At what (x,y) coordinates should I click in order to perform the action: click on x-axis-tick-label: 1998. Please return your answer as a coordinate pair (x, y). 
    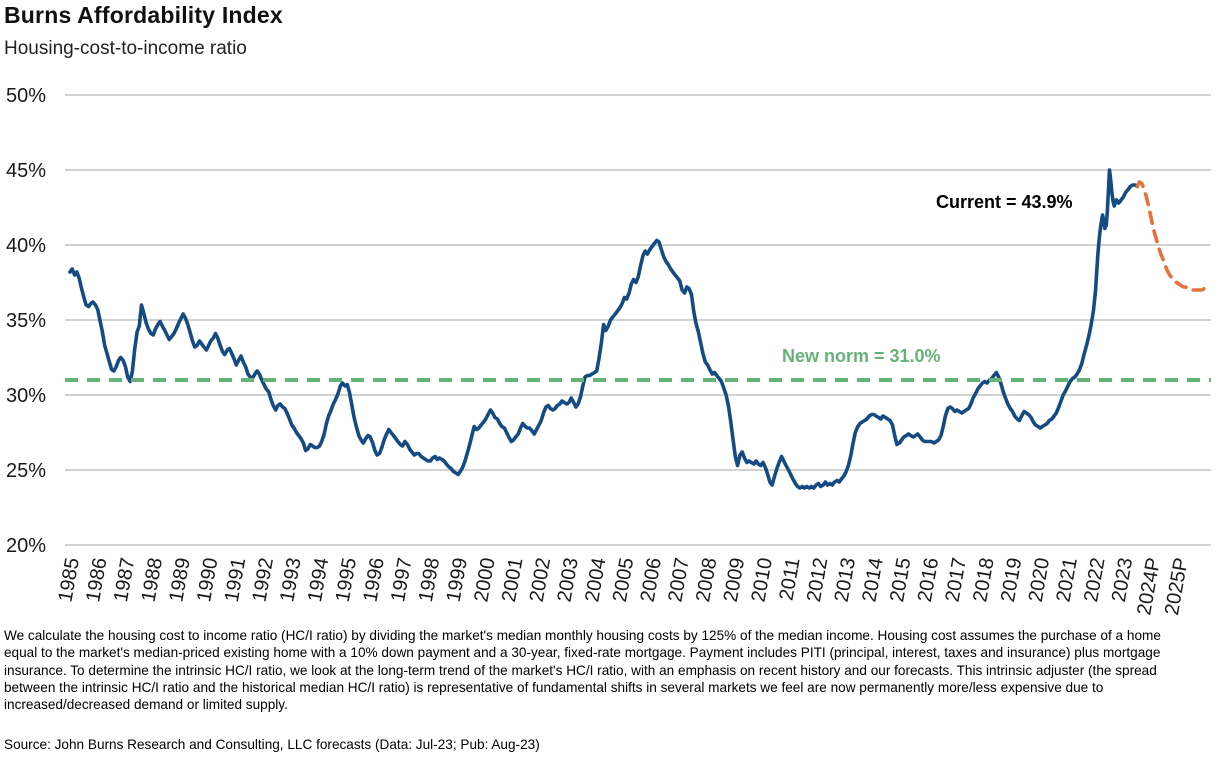
    Looking at the image, I should click on (429, 580).